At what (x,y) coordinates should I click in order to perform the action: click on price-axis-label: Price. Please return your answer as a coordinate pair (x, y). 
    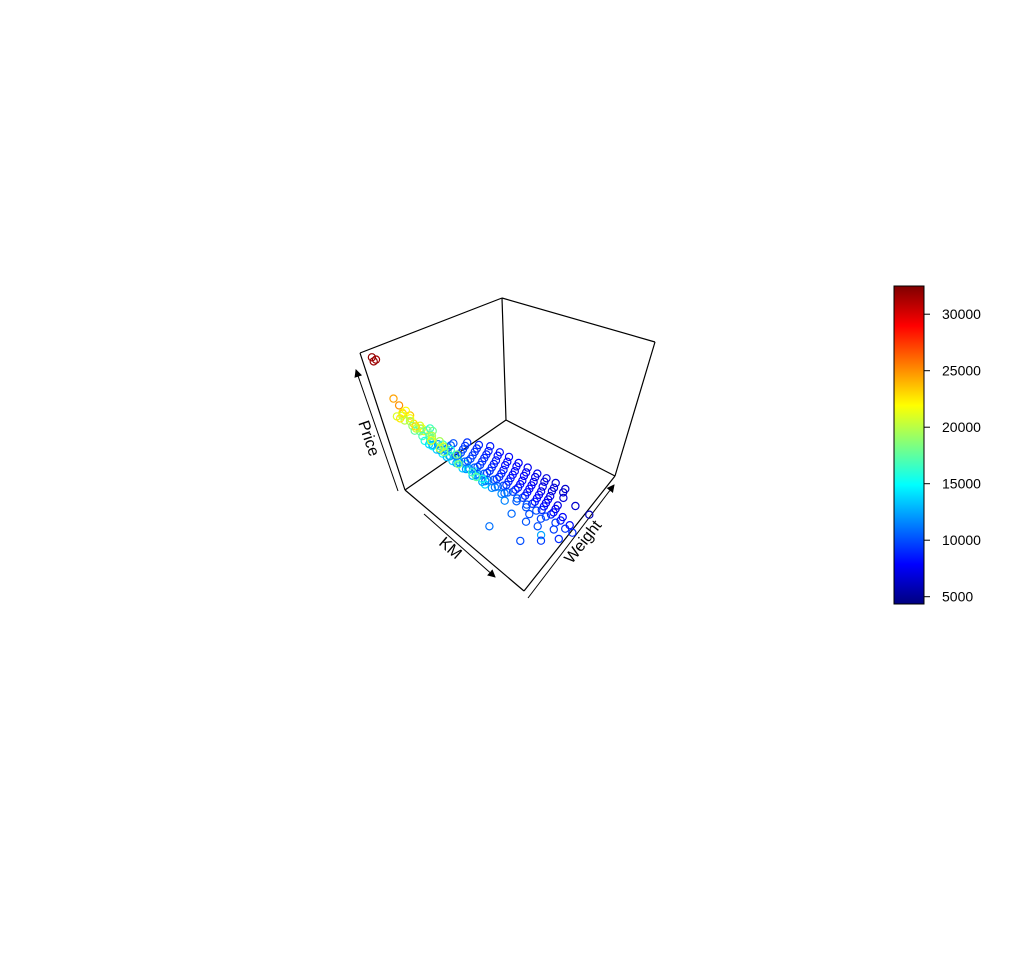
    Looking at the image, I should click on (368, 439).